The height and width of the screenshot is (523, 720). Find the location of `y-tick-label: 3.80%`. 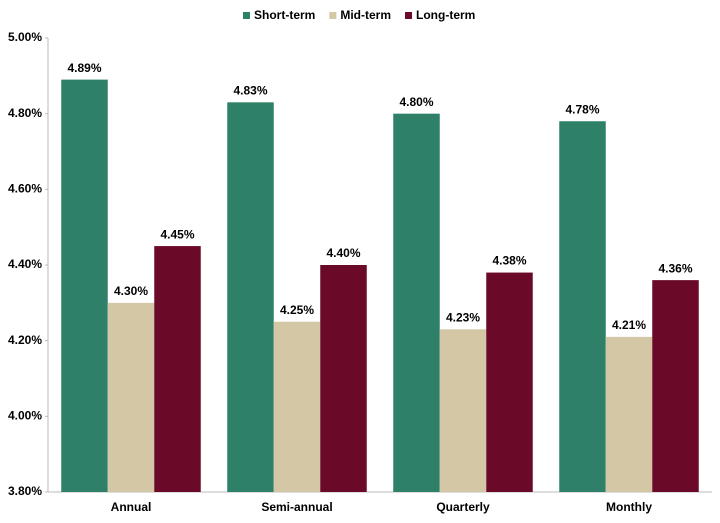

y-tick-label: 3.80% is located at coordinates (25, 491).